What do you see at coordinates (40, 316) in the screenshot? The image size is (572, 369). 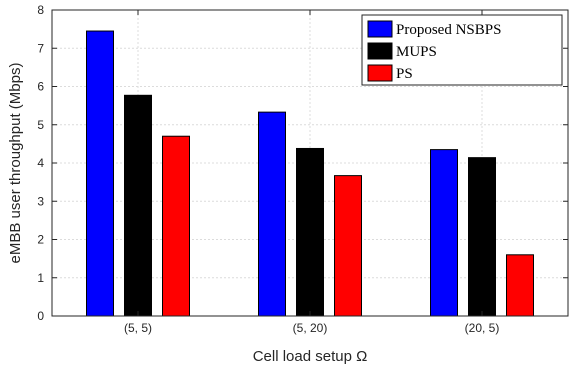 I see `y-tick-label: 0` at bounding box center [40, 316].